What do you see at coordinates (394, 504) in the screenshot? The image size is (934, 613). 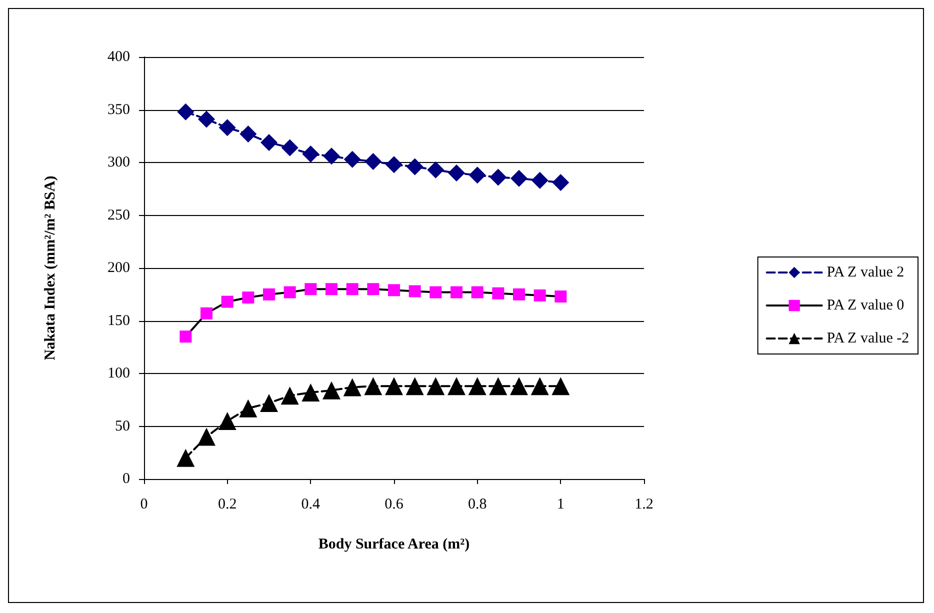 I see `x-tick-label: 0.6` at bounding box center [394, 504].